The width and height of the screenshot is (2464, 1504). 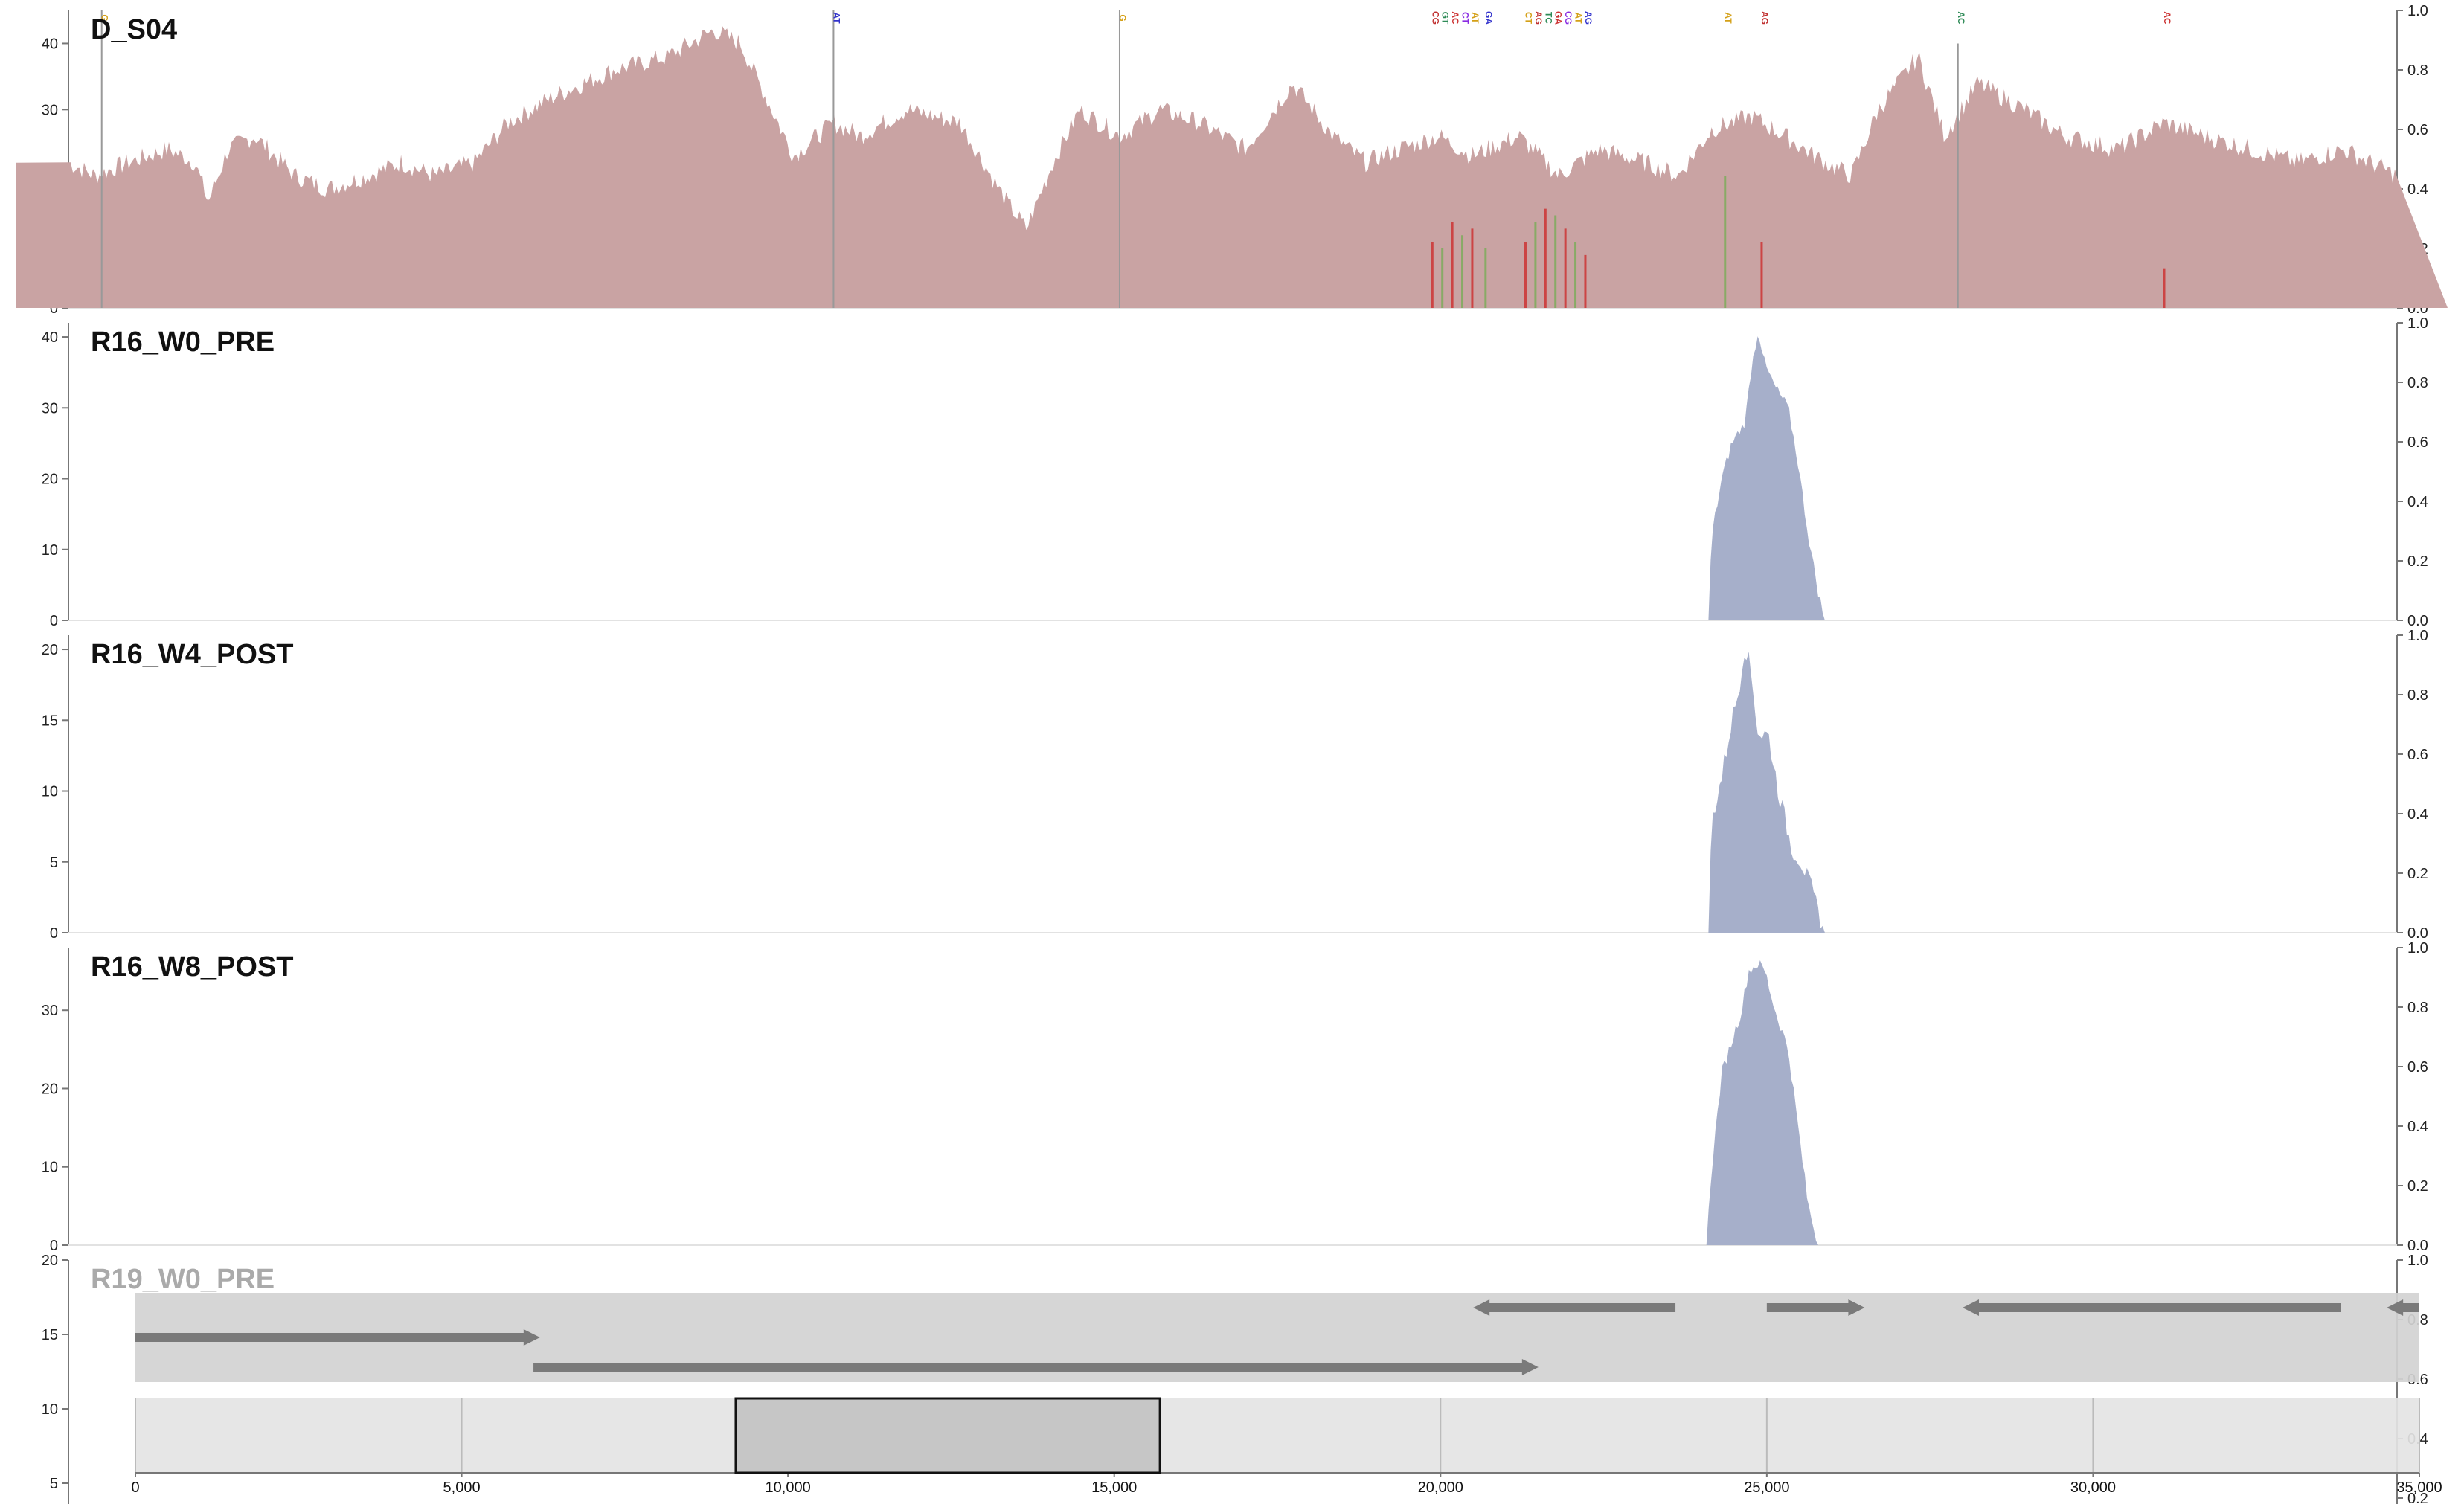 What do you see at coordinates (1766, 792) in the screenshot?
I see `coverage-area` at bounding box center [1766, 792].